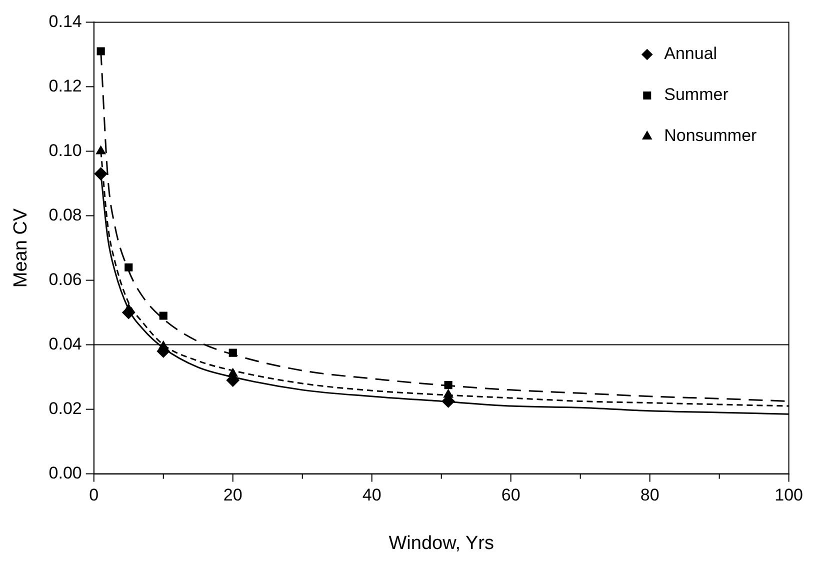 The width and height of the screenshot is (815, 565). Describe the element at coordinates (65, 279) in the screenshot. I see `y-tick-label: 0.06` at that location.